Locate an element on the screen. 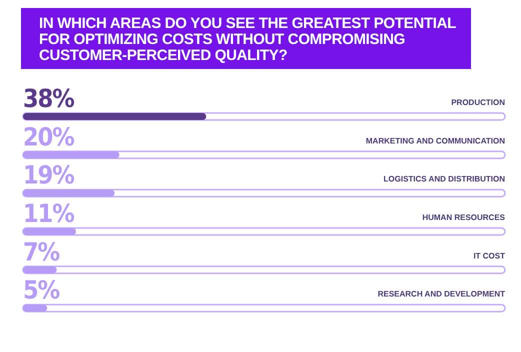 The image size is (521, 352). y-tick-label: LOGISTICS AND DISTRIBUTION is located at coordinates (445, 179).